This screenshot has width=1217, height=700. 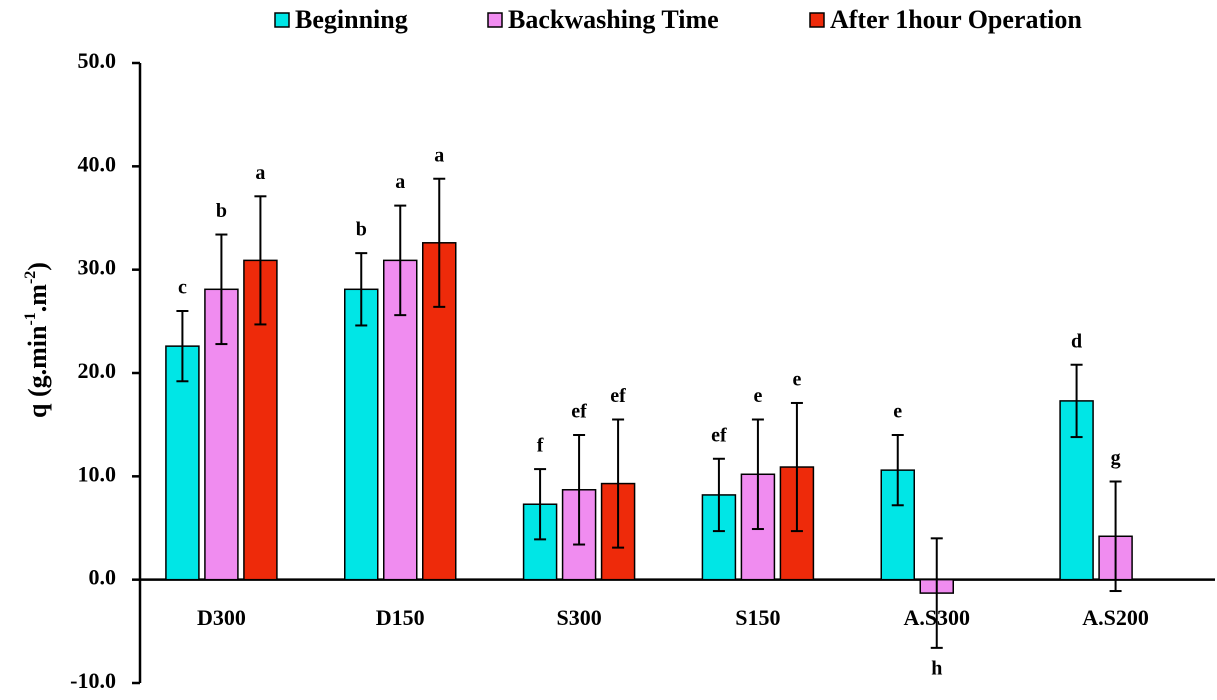 I want to click on y-tick-label: 50.0, so click(x=97, y=60).